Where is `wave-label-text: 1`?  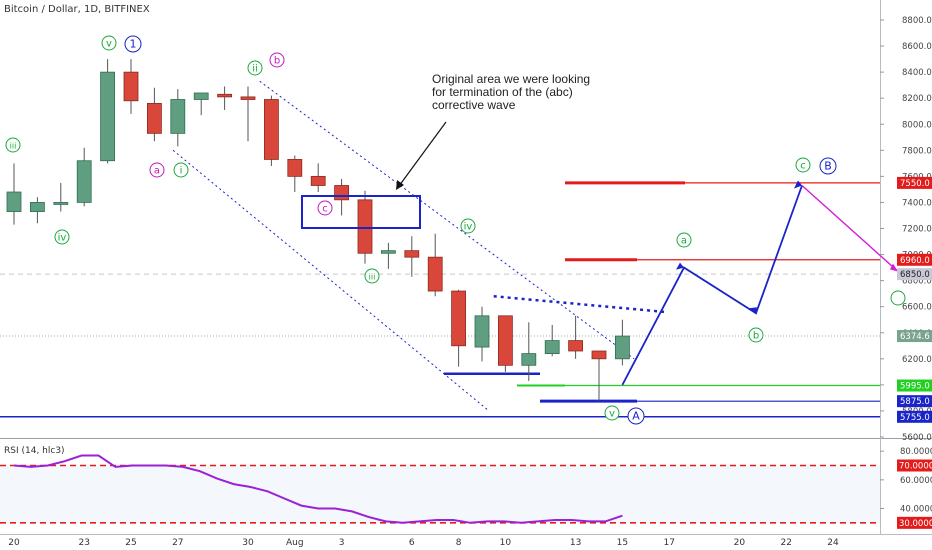 wave-label-text: 1 is located at coordinates (133, 44).